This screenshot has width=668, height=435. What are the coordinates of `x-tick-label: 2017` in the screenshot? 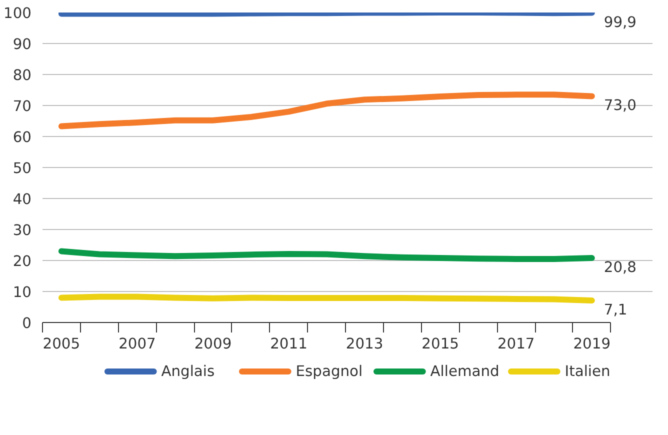 It's located at (516, 344).